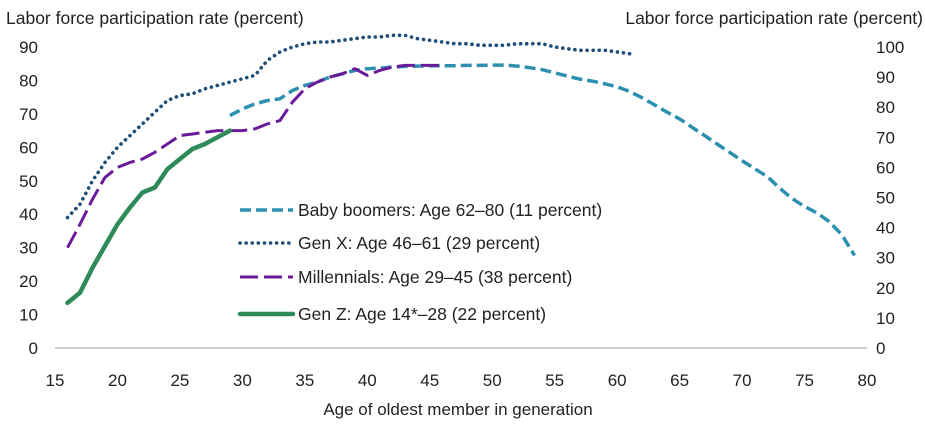 The image size is (925, 426). Describe the element at coordinates (28, 181) in the screenshot. I see `y-left-tick-label: 50` at that location.